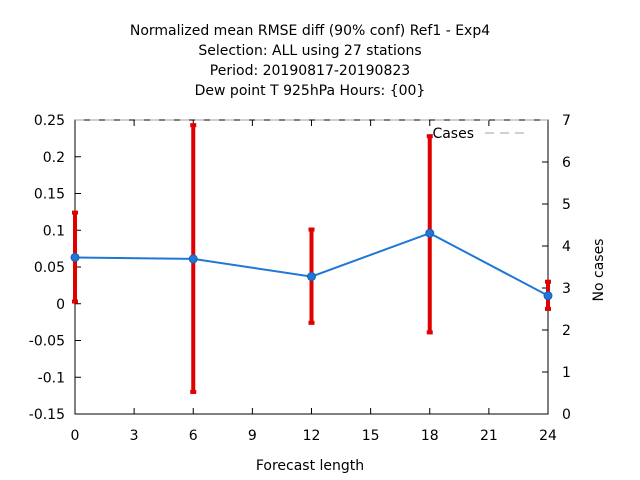  What do you see at coordinates (566, 121) in the screenshot?
I see `y2-tick-label: 7` at bounding box center [566, 121].